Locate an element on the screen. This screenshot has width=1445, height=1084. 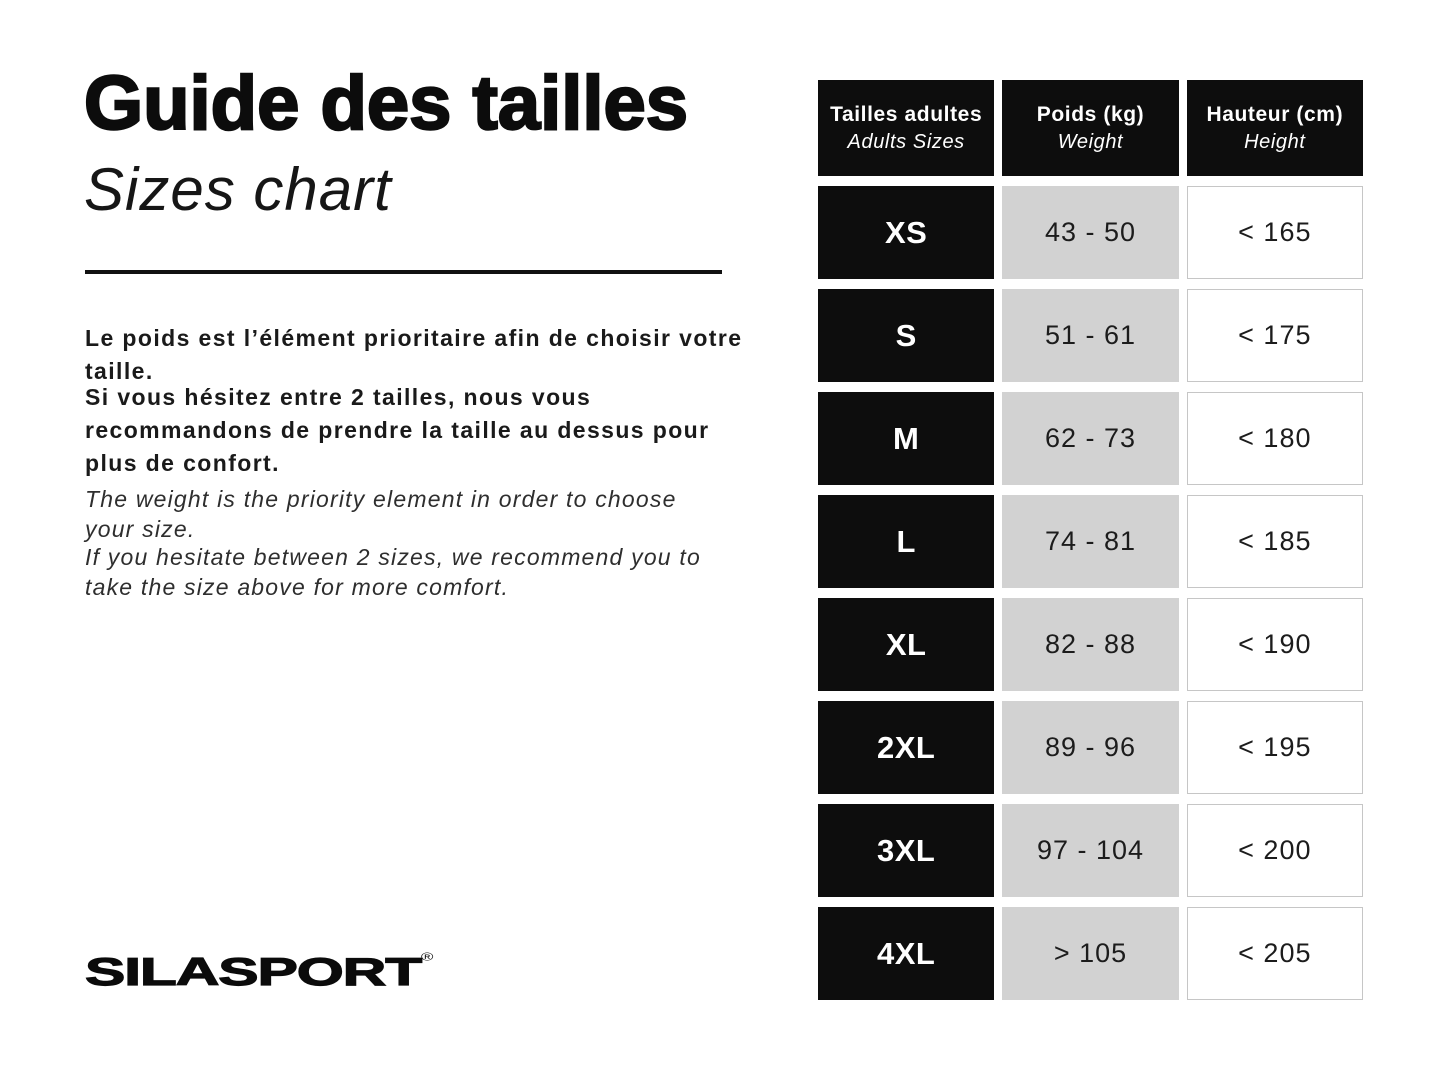
size-cell-4xl: 4XL is located at coordinates (906, 953).